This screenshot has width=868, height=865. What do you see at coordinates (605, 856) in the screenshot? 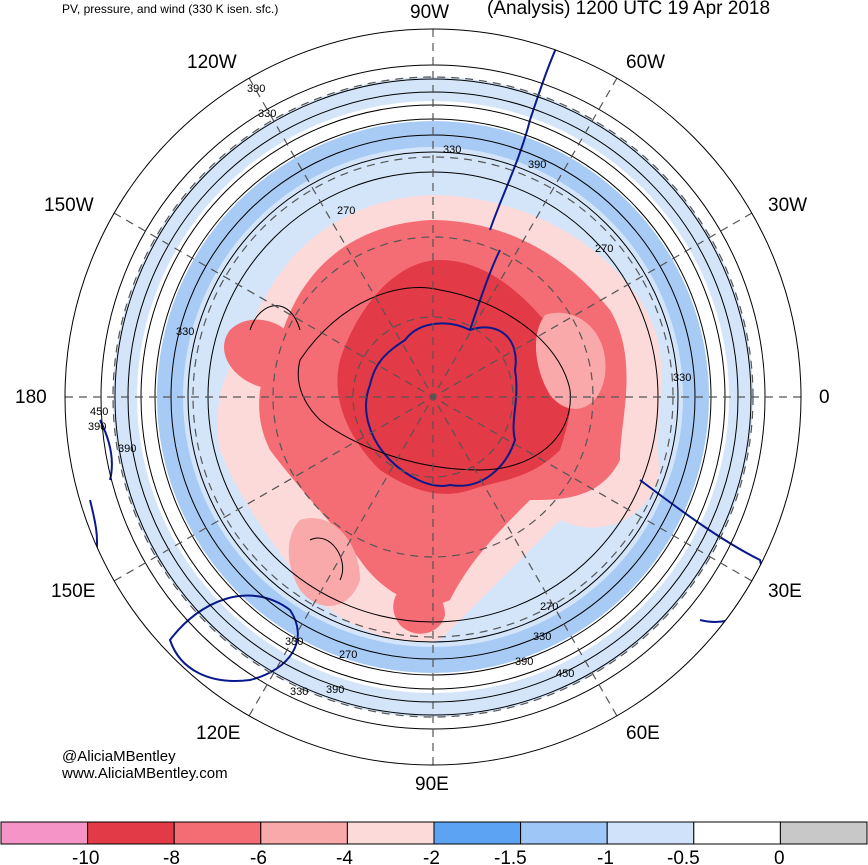
I see `colorbar-label: -1` at bounding box center [605, 856].